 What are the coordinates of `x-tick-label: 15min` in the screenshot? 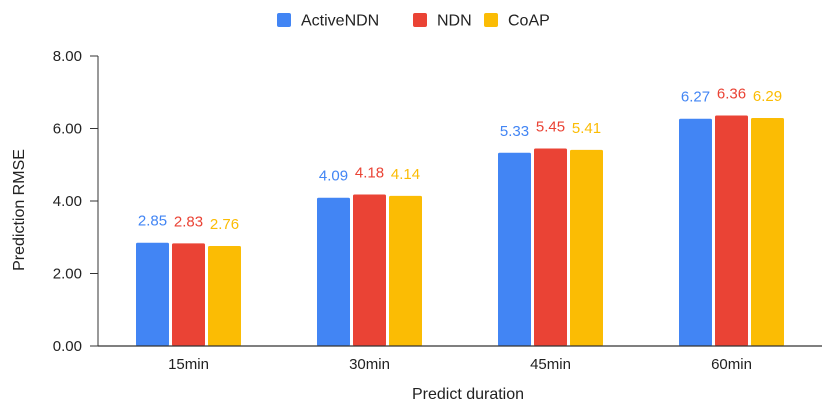 It's located at (188, 364).